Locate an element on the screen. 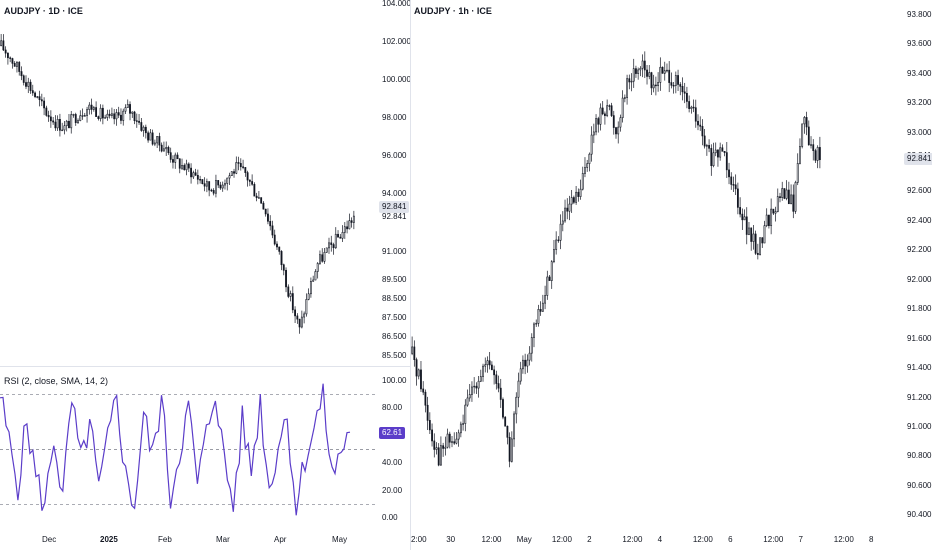  right-price-tick: 91.200 is located at coordinates (919, 397).